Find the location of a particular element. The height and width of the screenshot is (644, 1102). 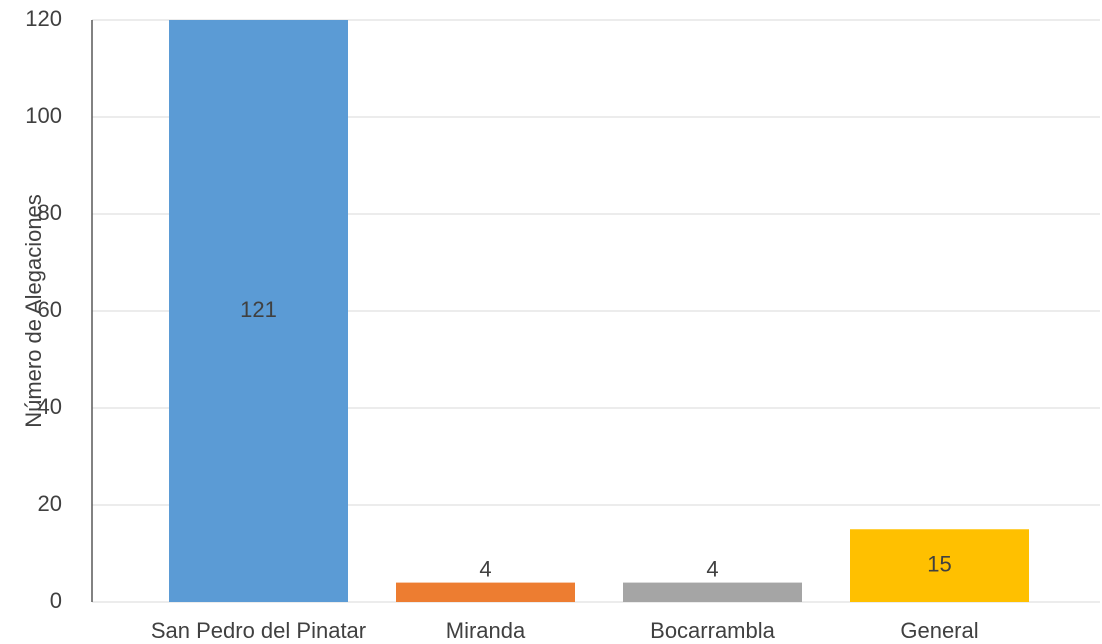

y-tick-label: 120 is located at coordinates (43, 18).